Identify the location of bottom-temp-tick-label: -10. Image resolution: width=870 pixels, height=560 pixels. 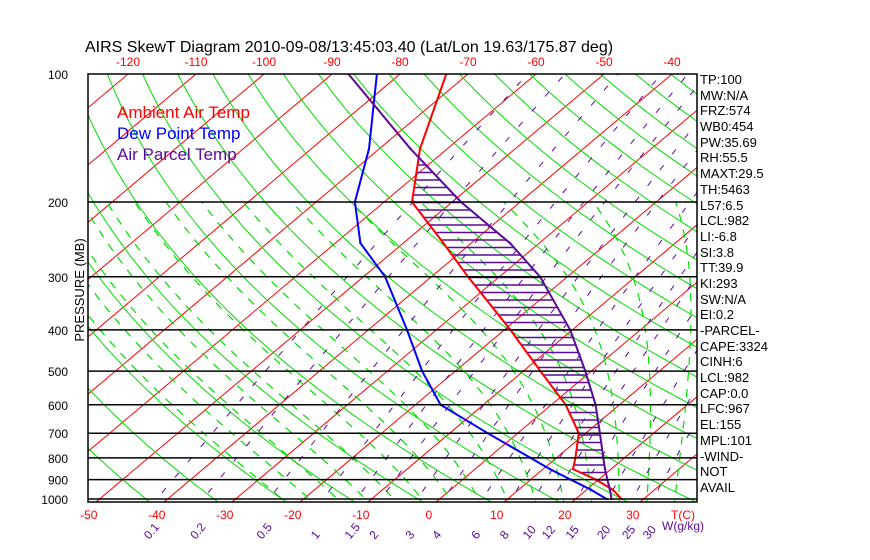
(361, 515).